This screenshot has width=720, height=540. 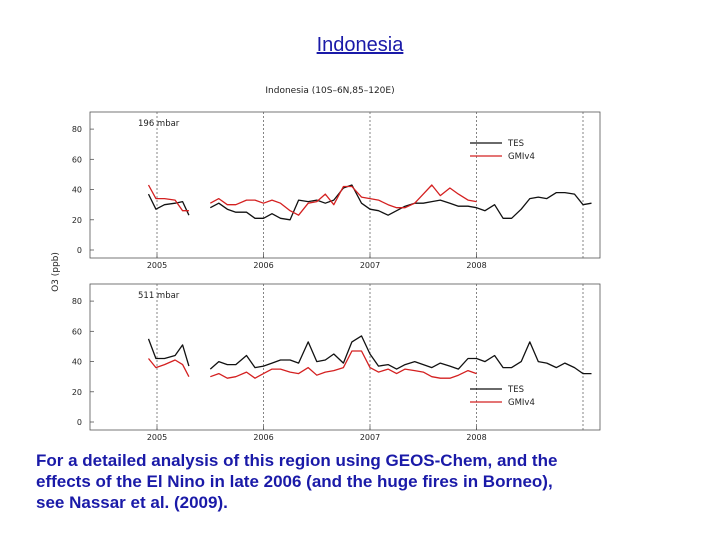 What do you see at coordinates (329, 91) in the screenshot?
I see `figure-title: Indonesia (10S–6N,85–120E)` at bounding box center [329, 91].